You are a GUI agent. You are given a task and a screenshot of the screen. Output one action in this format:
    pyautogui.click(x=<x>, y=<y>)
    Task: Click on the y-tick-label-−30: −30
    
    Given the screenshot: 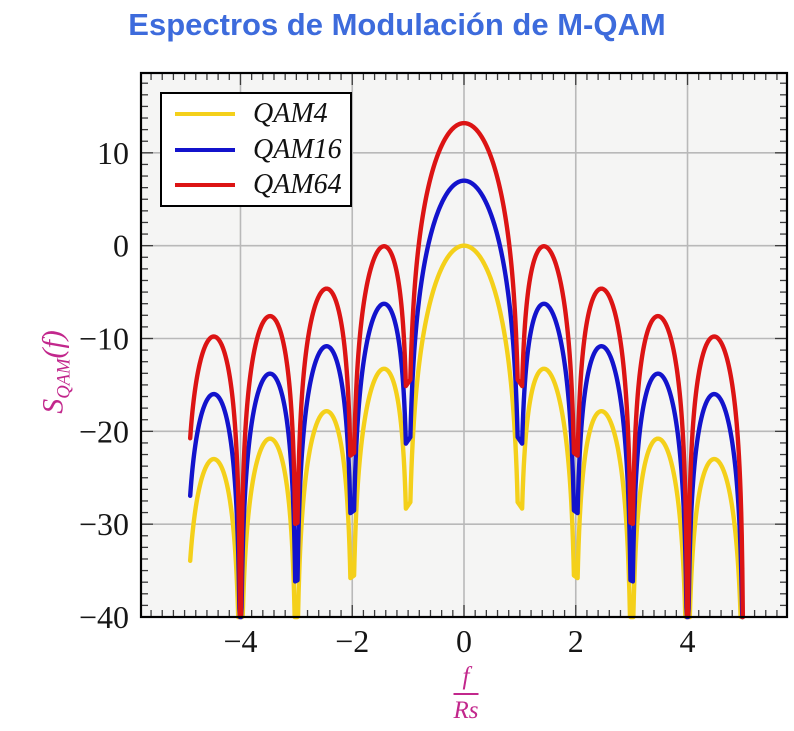 What is the action you would take?
    pyautogui.click(x=104, y=524)
    